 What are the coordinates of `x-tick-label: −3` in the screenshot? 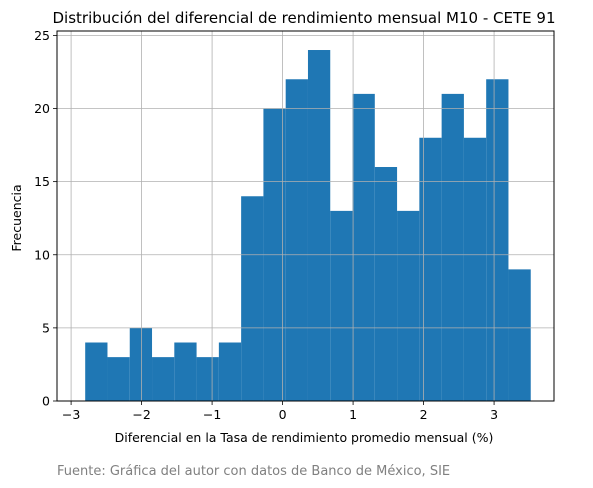 It's located at (71, 414).